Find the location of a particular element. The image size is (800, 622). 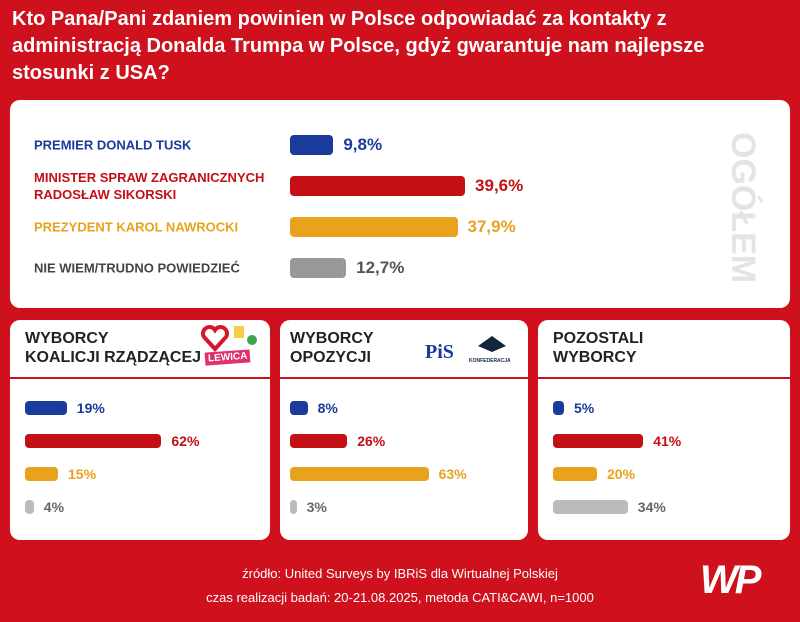

value-label: 37,9% is located at coordinates (491, 226).